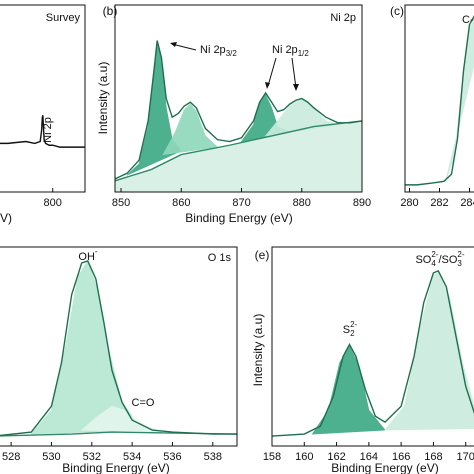 Image resolution: width=474 pixels, height=474 pixels. Describe the element at coordinates (346, 330) in the screenshot. I see `annotation-part: S` at that location.